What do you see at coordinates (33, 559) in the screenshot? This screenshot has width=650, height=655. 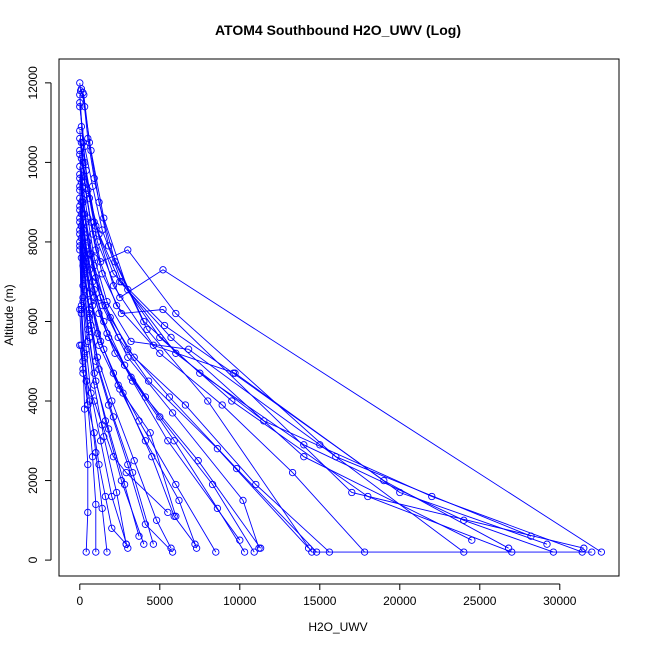 I see `y-tick-label: 0` at bounding box center [33, 559].